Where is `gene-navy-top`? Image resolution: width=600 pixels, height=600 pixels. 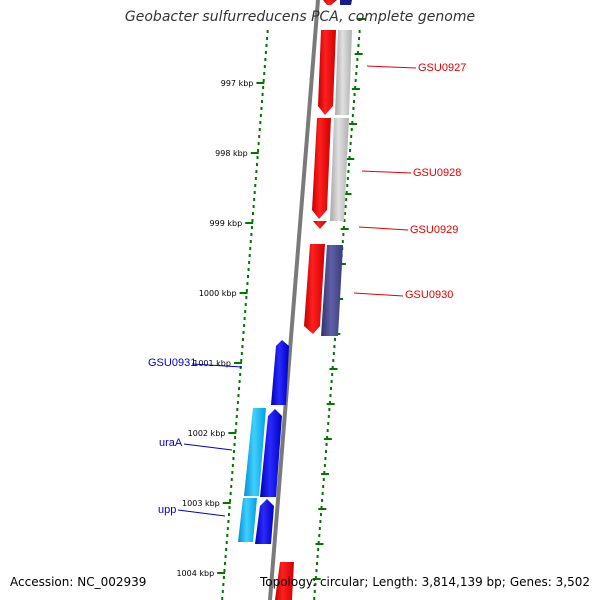 gene-navy-top is located at coordinates (346, 2).